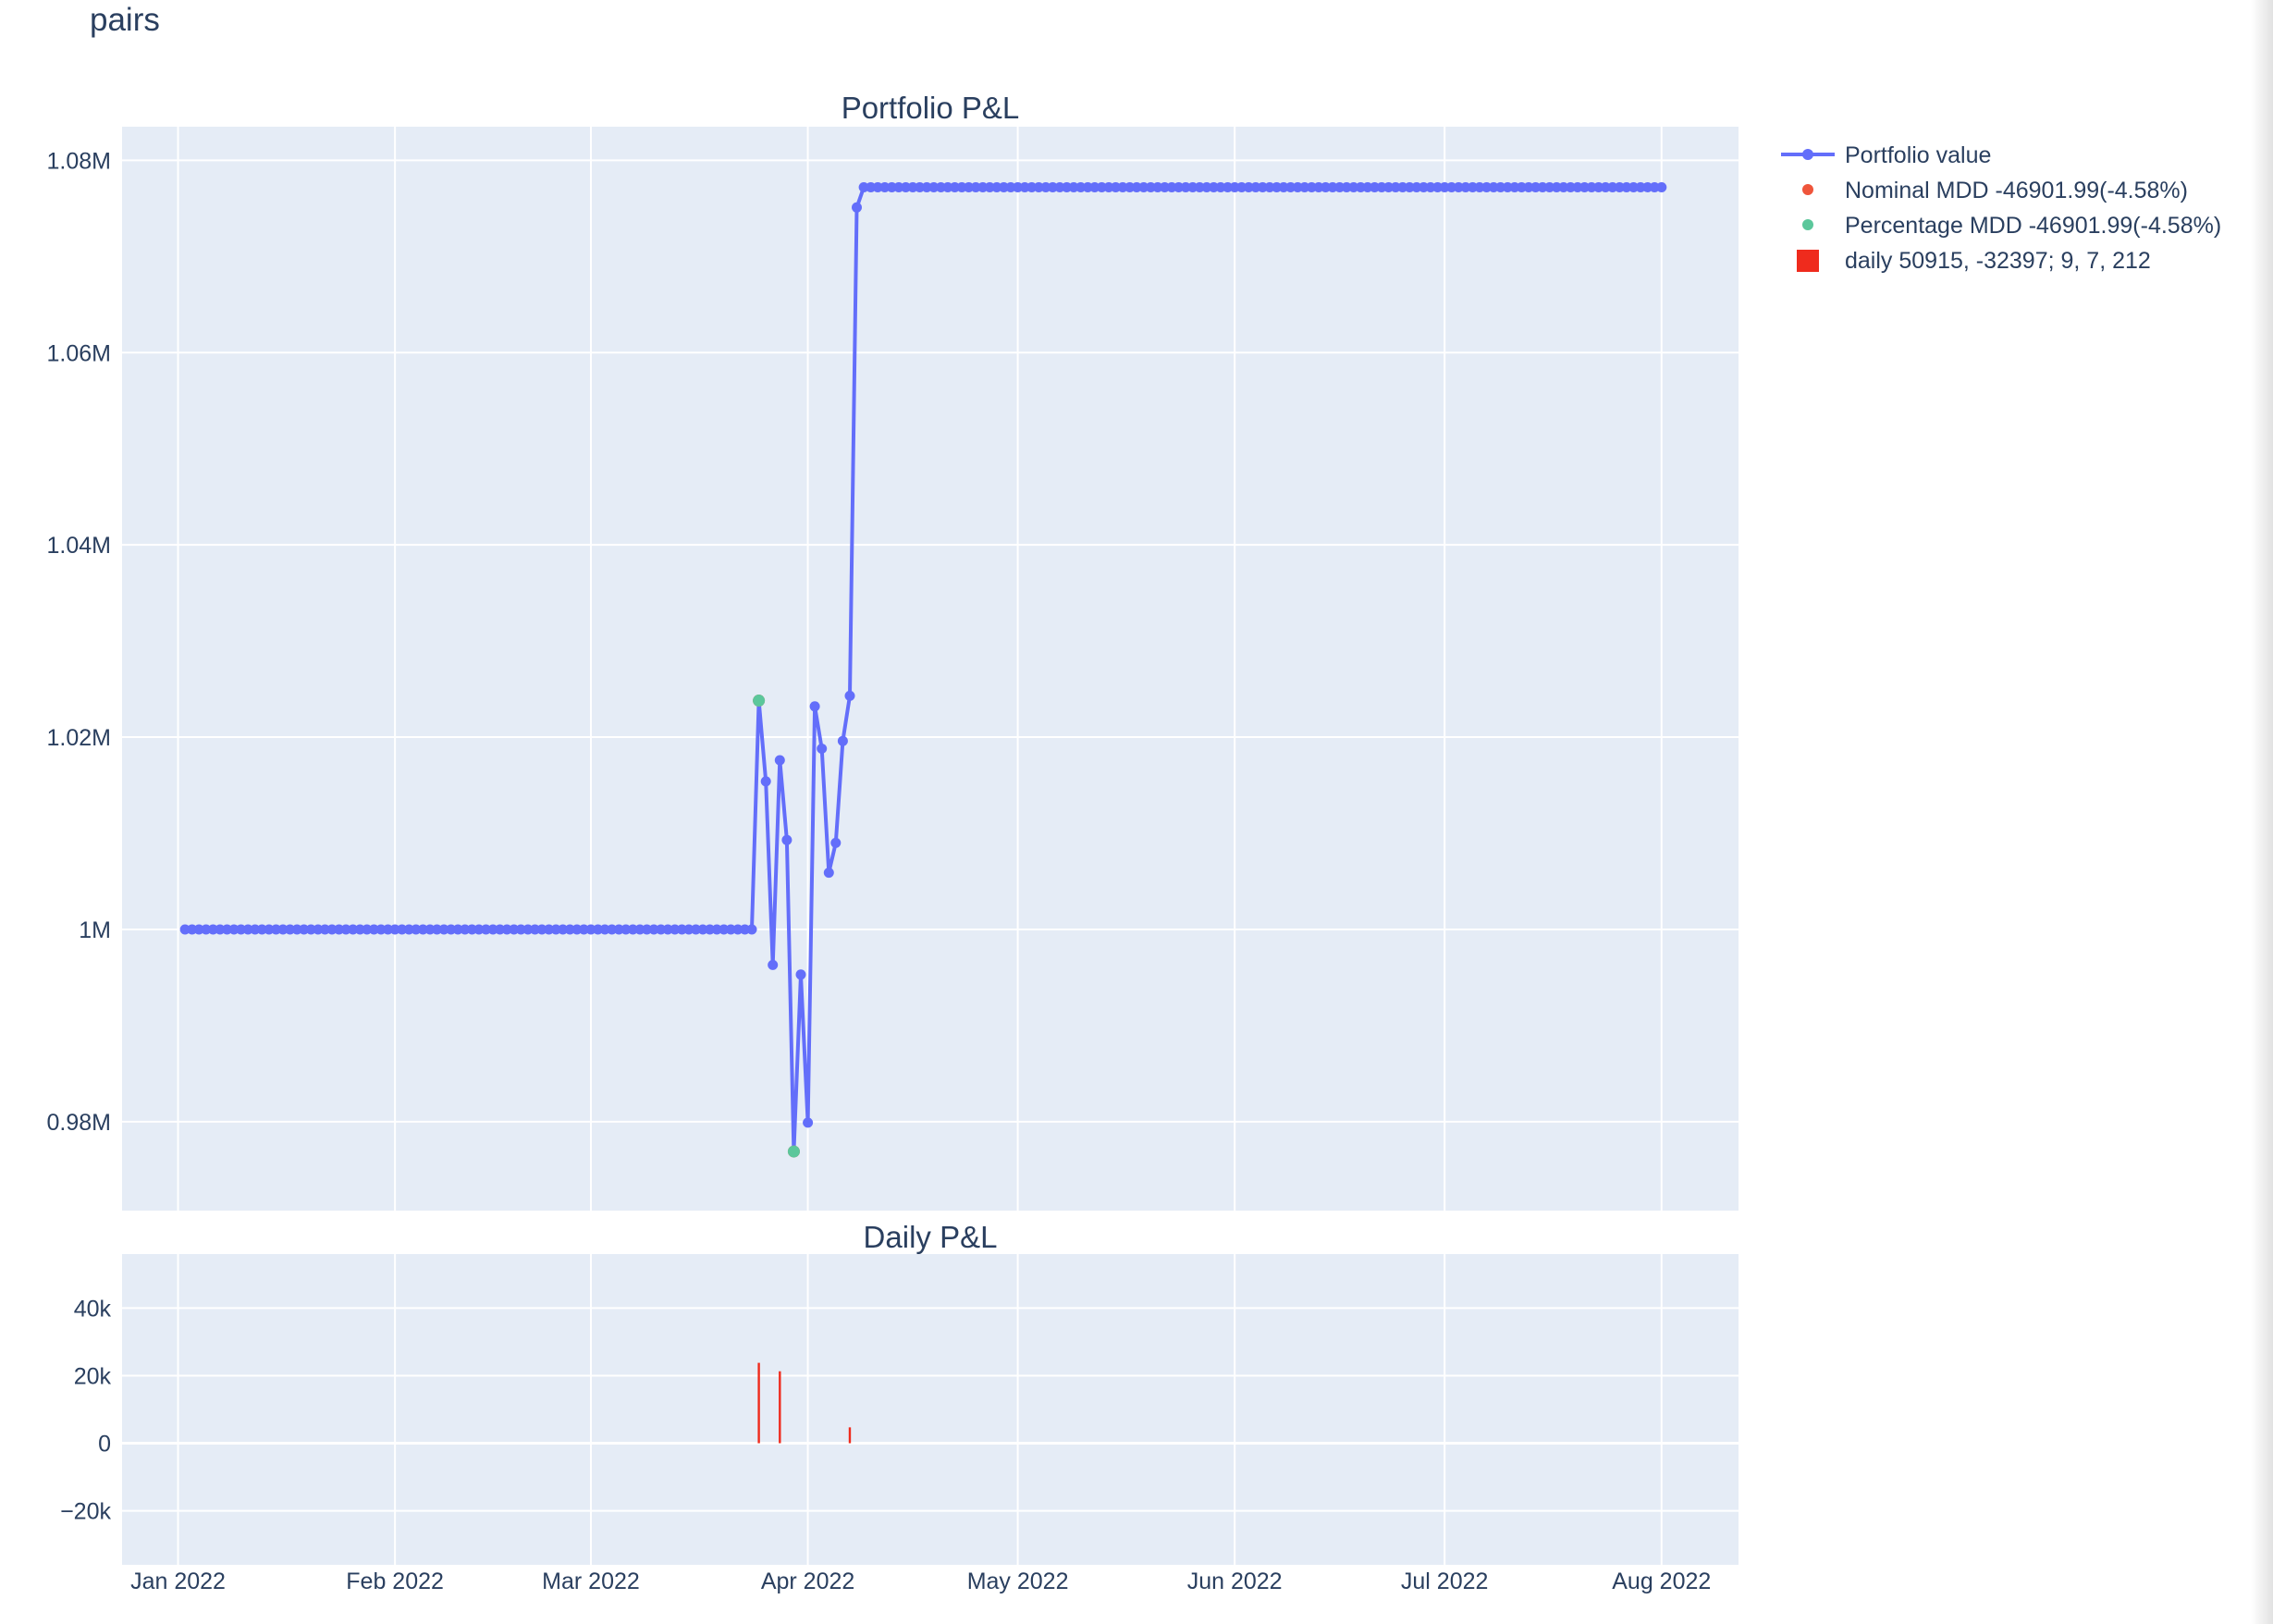  I want to click on daily-chart-title: Daily P&L, so click(931, 1237).